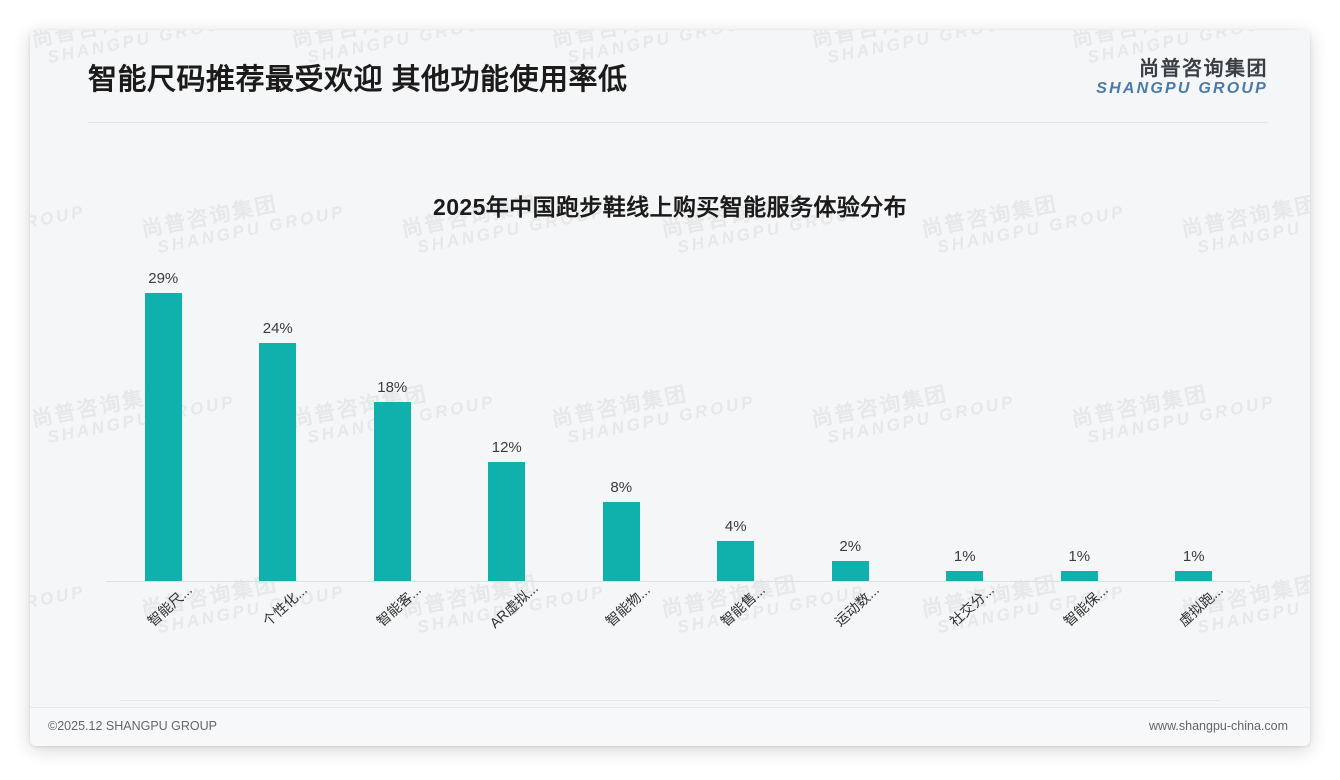  Describe the element at coordinates (850, 547) in the screenshot. I see `bar-value-label: 2%` at that location.